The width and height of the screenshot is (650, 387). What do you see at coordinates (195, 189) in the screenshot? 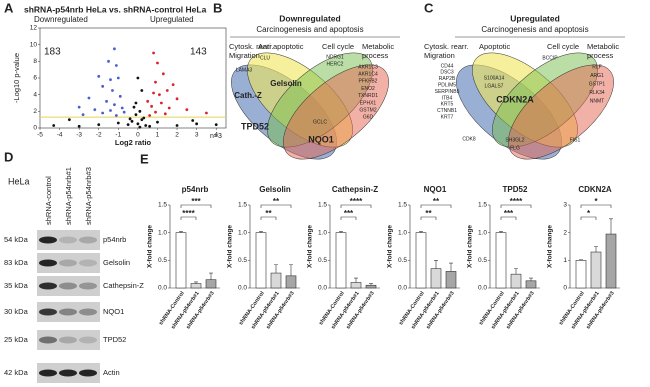
I see `chart-title: p54nrb` at bounding box center [195, 189].